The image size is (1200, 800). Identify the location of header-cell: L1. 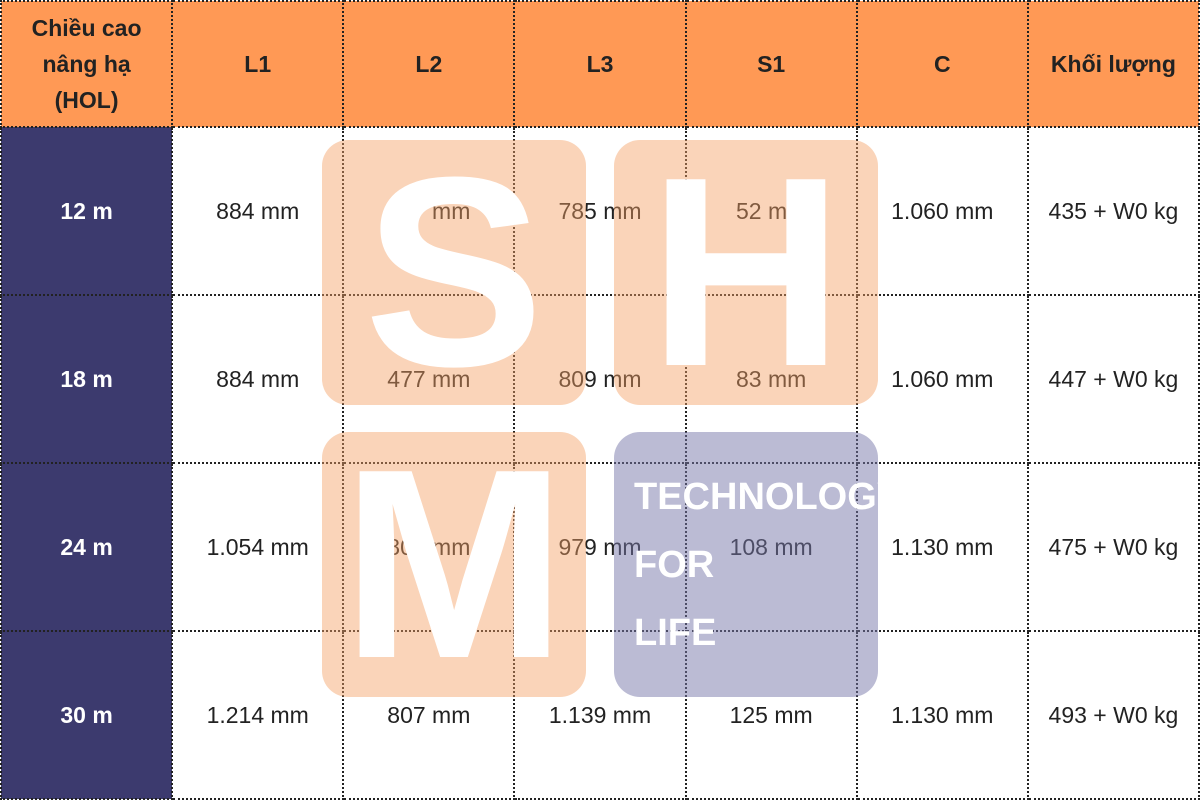
(258, 64).